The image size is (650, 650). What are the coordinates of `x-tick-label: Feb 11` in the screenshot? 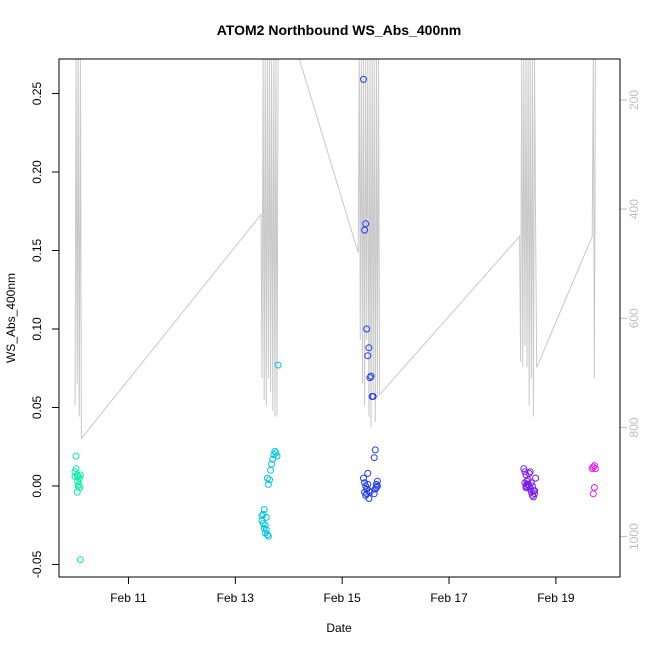 It's located at (128, 598).